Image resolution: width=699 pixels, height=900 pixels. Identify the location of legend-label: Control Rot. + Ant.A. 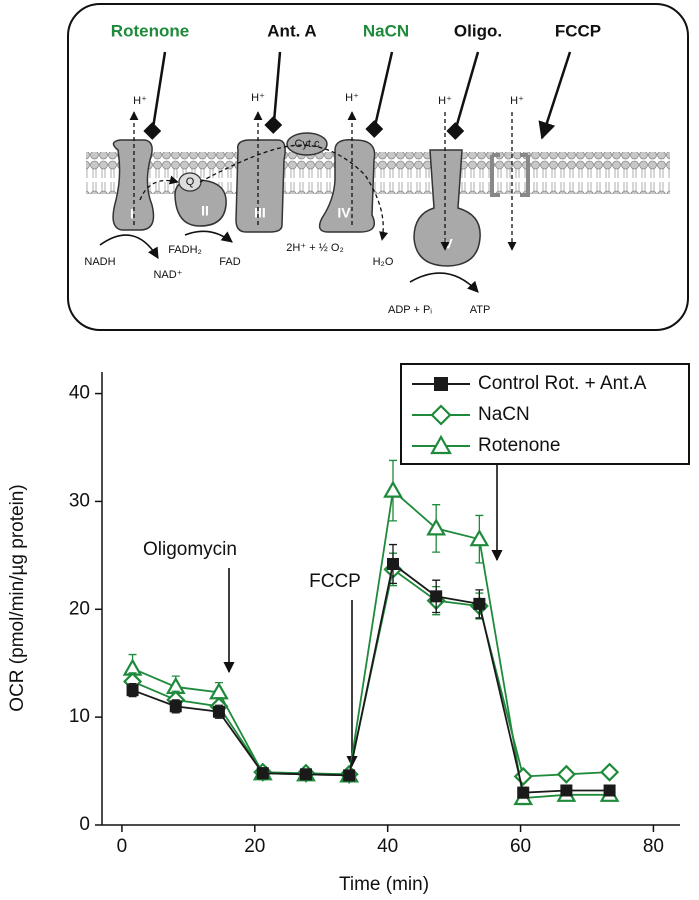
(562, 383).